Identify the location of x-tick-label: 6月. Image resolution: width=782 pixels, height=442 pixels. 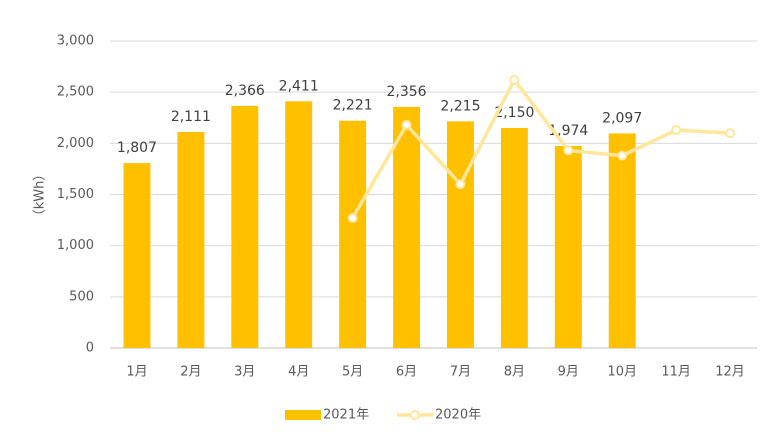
(406, 372).